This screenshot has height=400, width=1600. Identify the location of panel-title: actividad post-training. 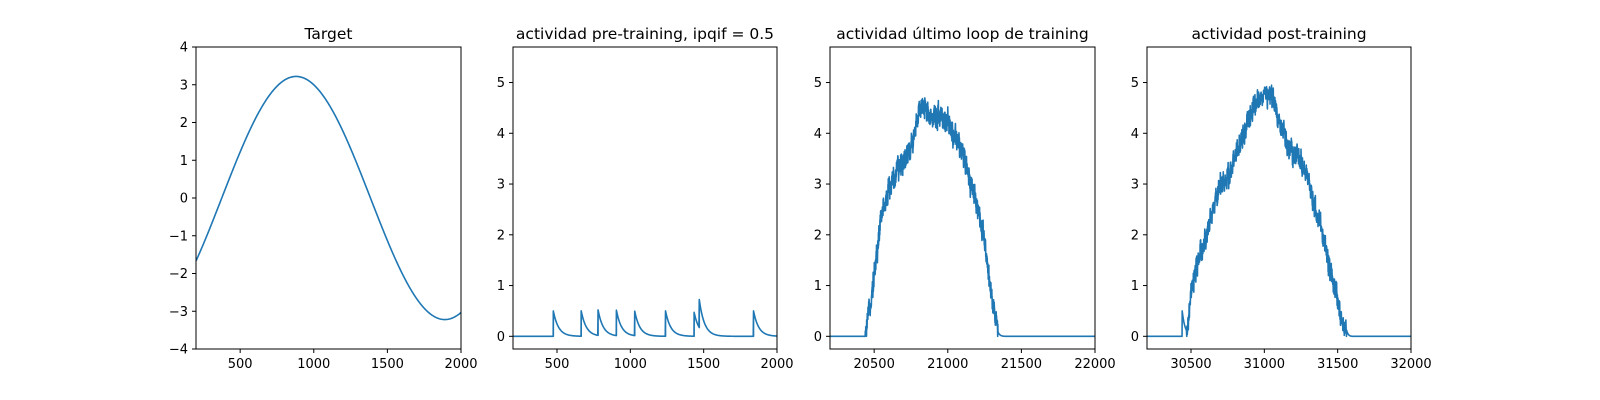
(1278, 34).